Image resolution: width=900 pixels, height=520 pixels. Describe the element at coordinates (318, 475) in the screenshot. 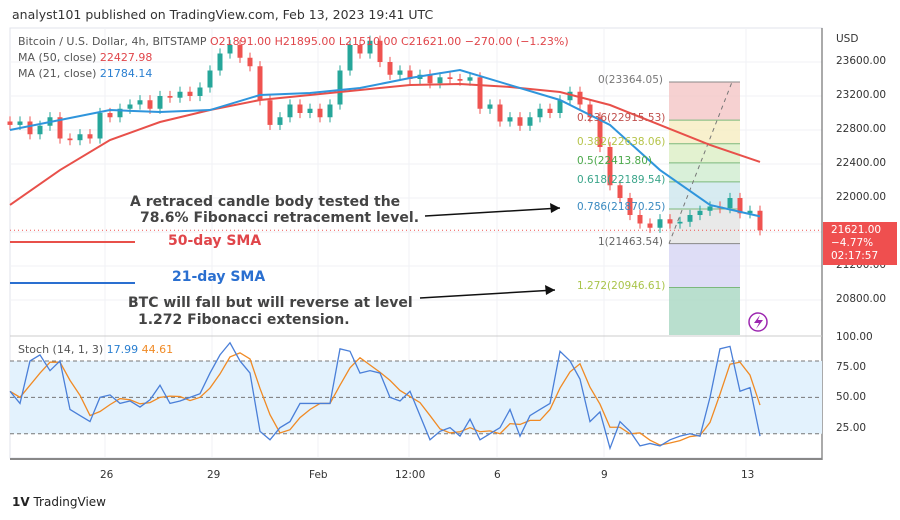

I see `time-tick: Feb` at that location.